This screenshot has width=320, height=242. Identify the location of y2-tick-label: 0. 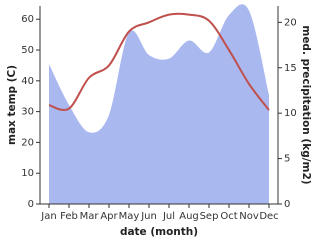
(287, 204).